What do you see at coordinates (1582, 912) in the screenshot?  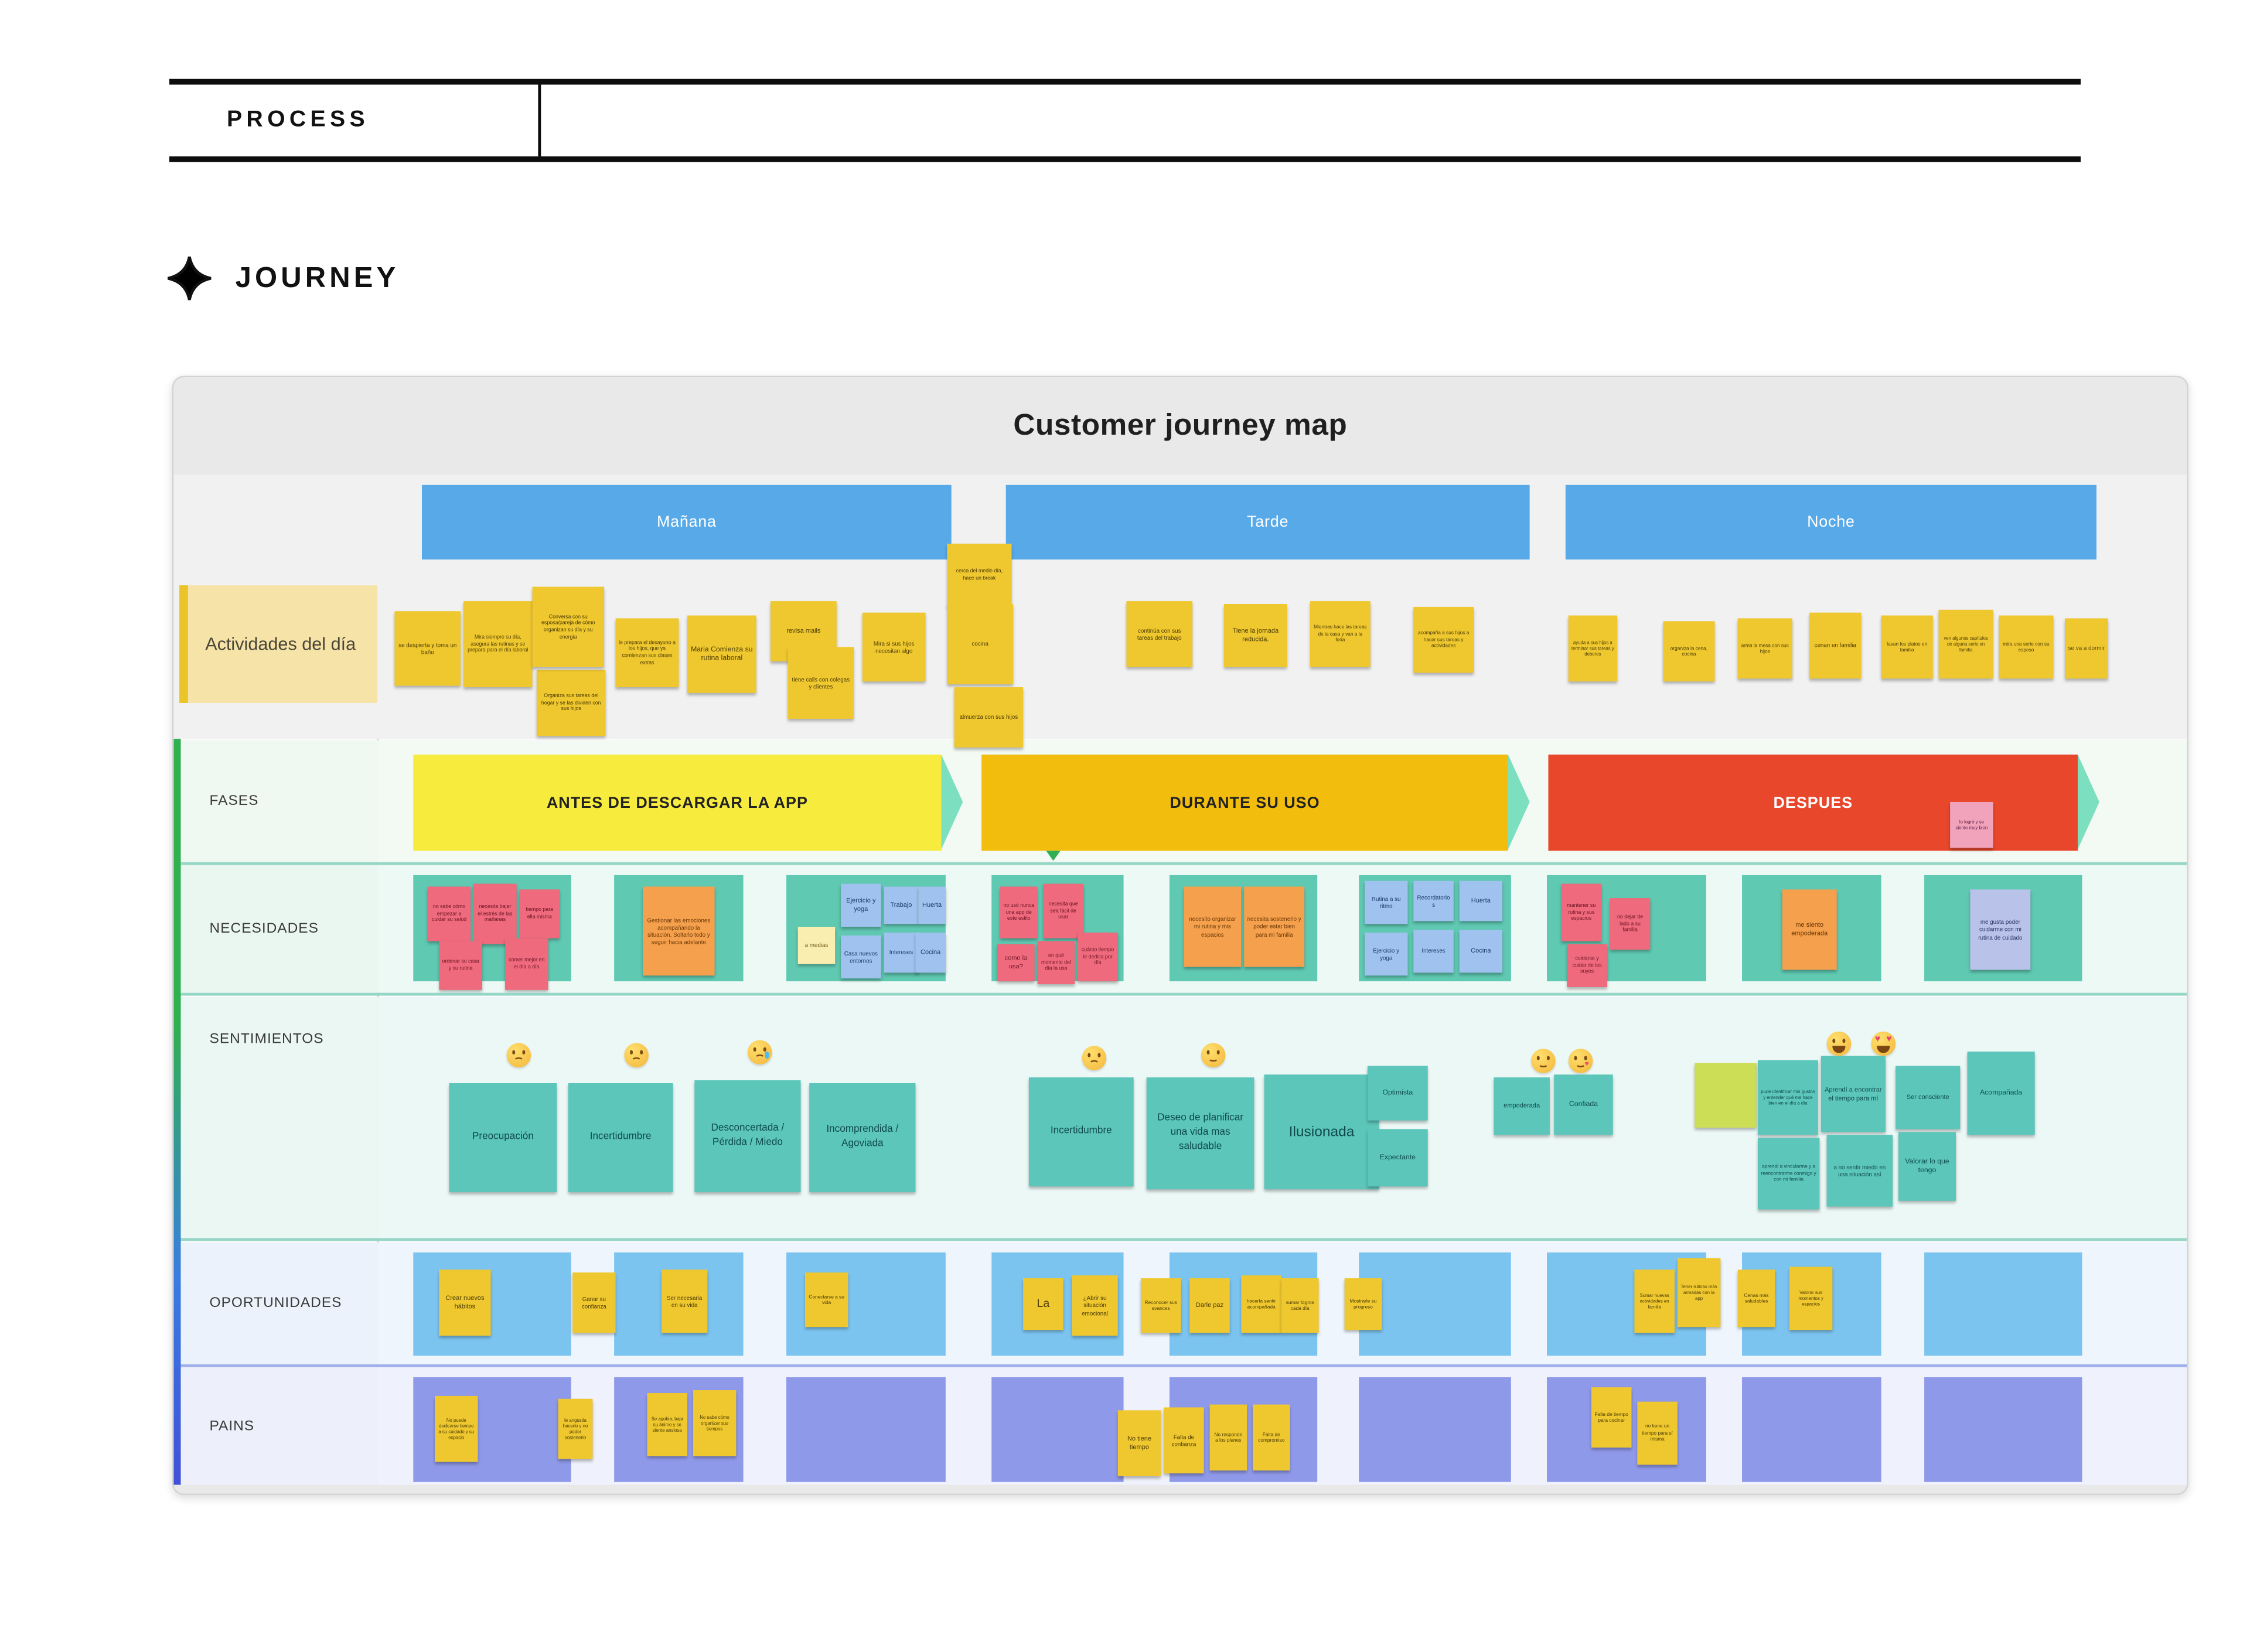 I see `sticky-note: mantener su rutina y sus espacios` at bounding box center [1582, 912].